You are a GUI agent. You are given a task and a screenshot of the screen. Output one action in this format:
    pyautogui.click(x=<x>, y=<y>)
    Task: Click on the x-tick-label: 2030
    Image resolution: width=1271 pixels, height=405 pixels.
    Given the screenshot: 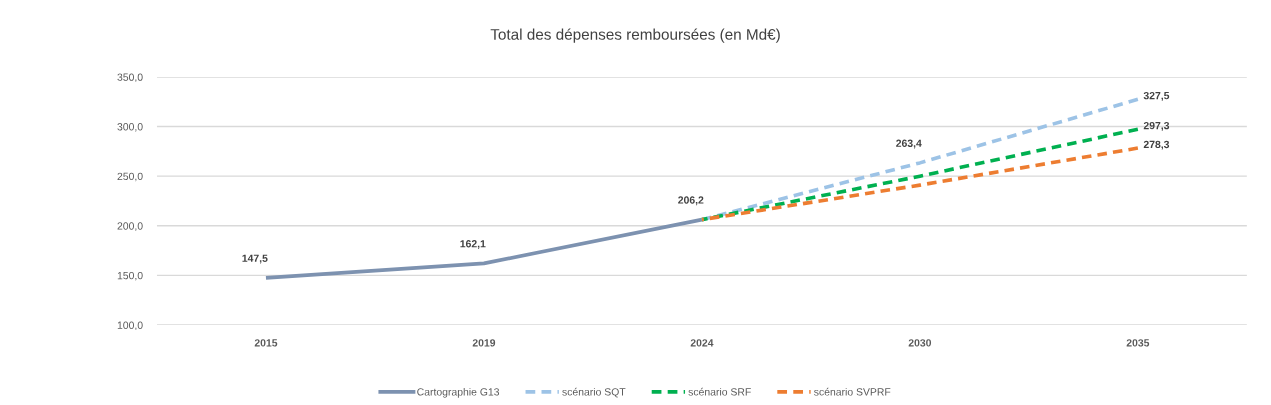 What is the action you would take?
    pyautogui.click(x=920, y=343)
    